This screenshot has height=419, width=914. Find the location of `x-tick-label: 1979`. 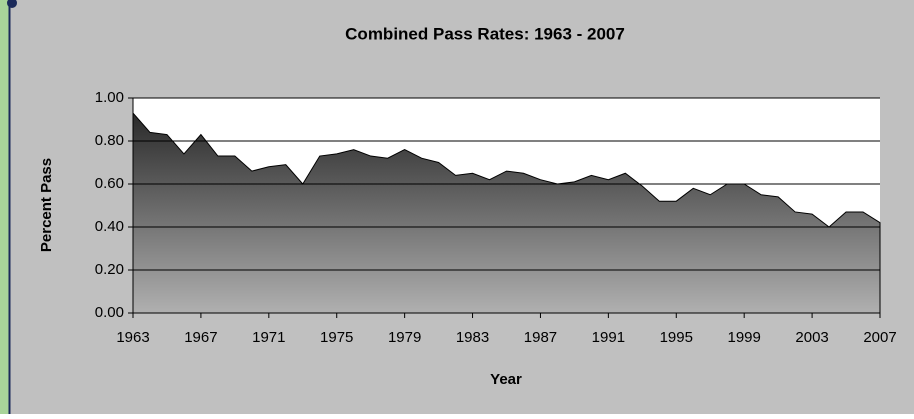

x-tick-label: 1979 is located at coordinates (404, 337).